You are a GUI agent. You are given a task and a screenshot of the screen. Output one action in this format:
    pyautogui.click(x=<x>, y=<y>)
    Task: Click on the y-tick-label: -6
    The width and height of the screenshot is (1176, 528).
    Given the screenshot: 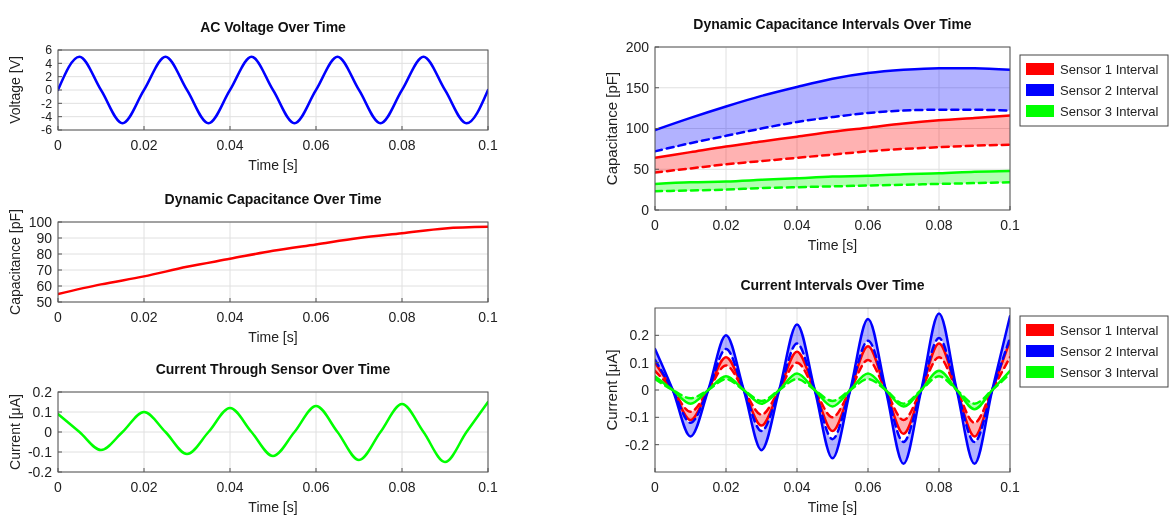 What is the action you would take?
    pyautogui.click(x=47, y=130)
    